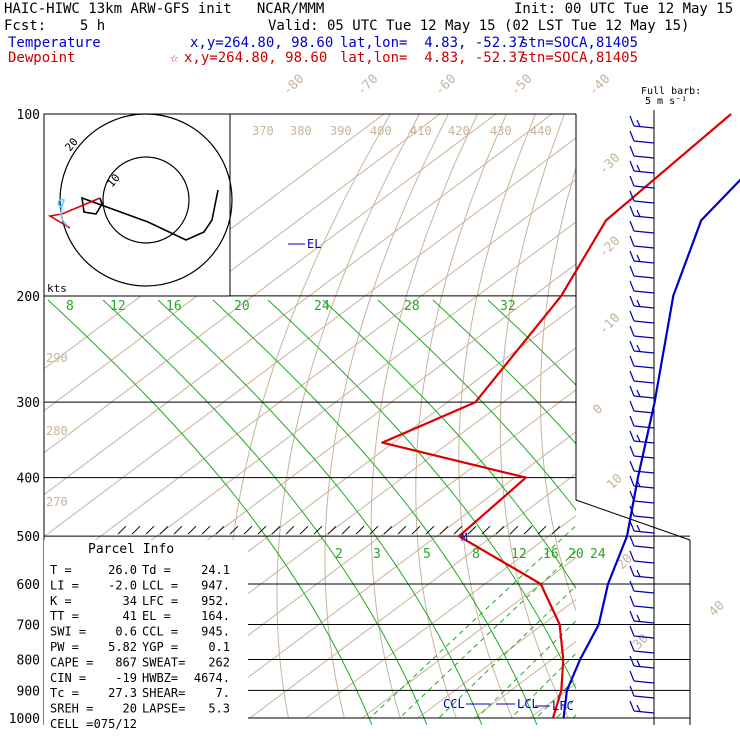 Image resolution: width=740 pixels, height=740 pixels. What do you see at coordinates (163, 709) in the screenshot?
I see `parcel-row-key: LAPSE=` at bounding box center [163, 709].